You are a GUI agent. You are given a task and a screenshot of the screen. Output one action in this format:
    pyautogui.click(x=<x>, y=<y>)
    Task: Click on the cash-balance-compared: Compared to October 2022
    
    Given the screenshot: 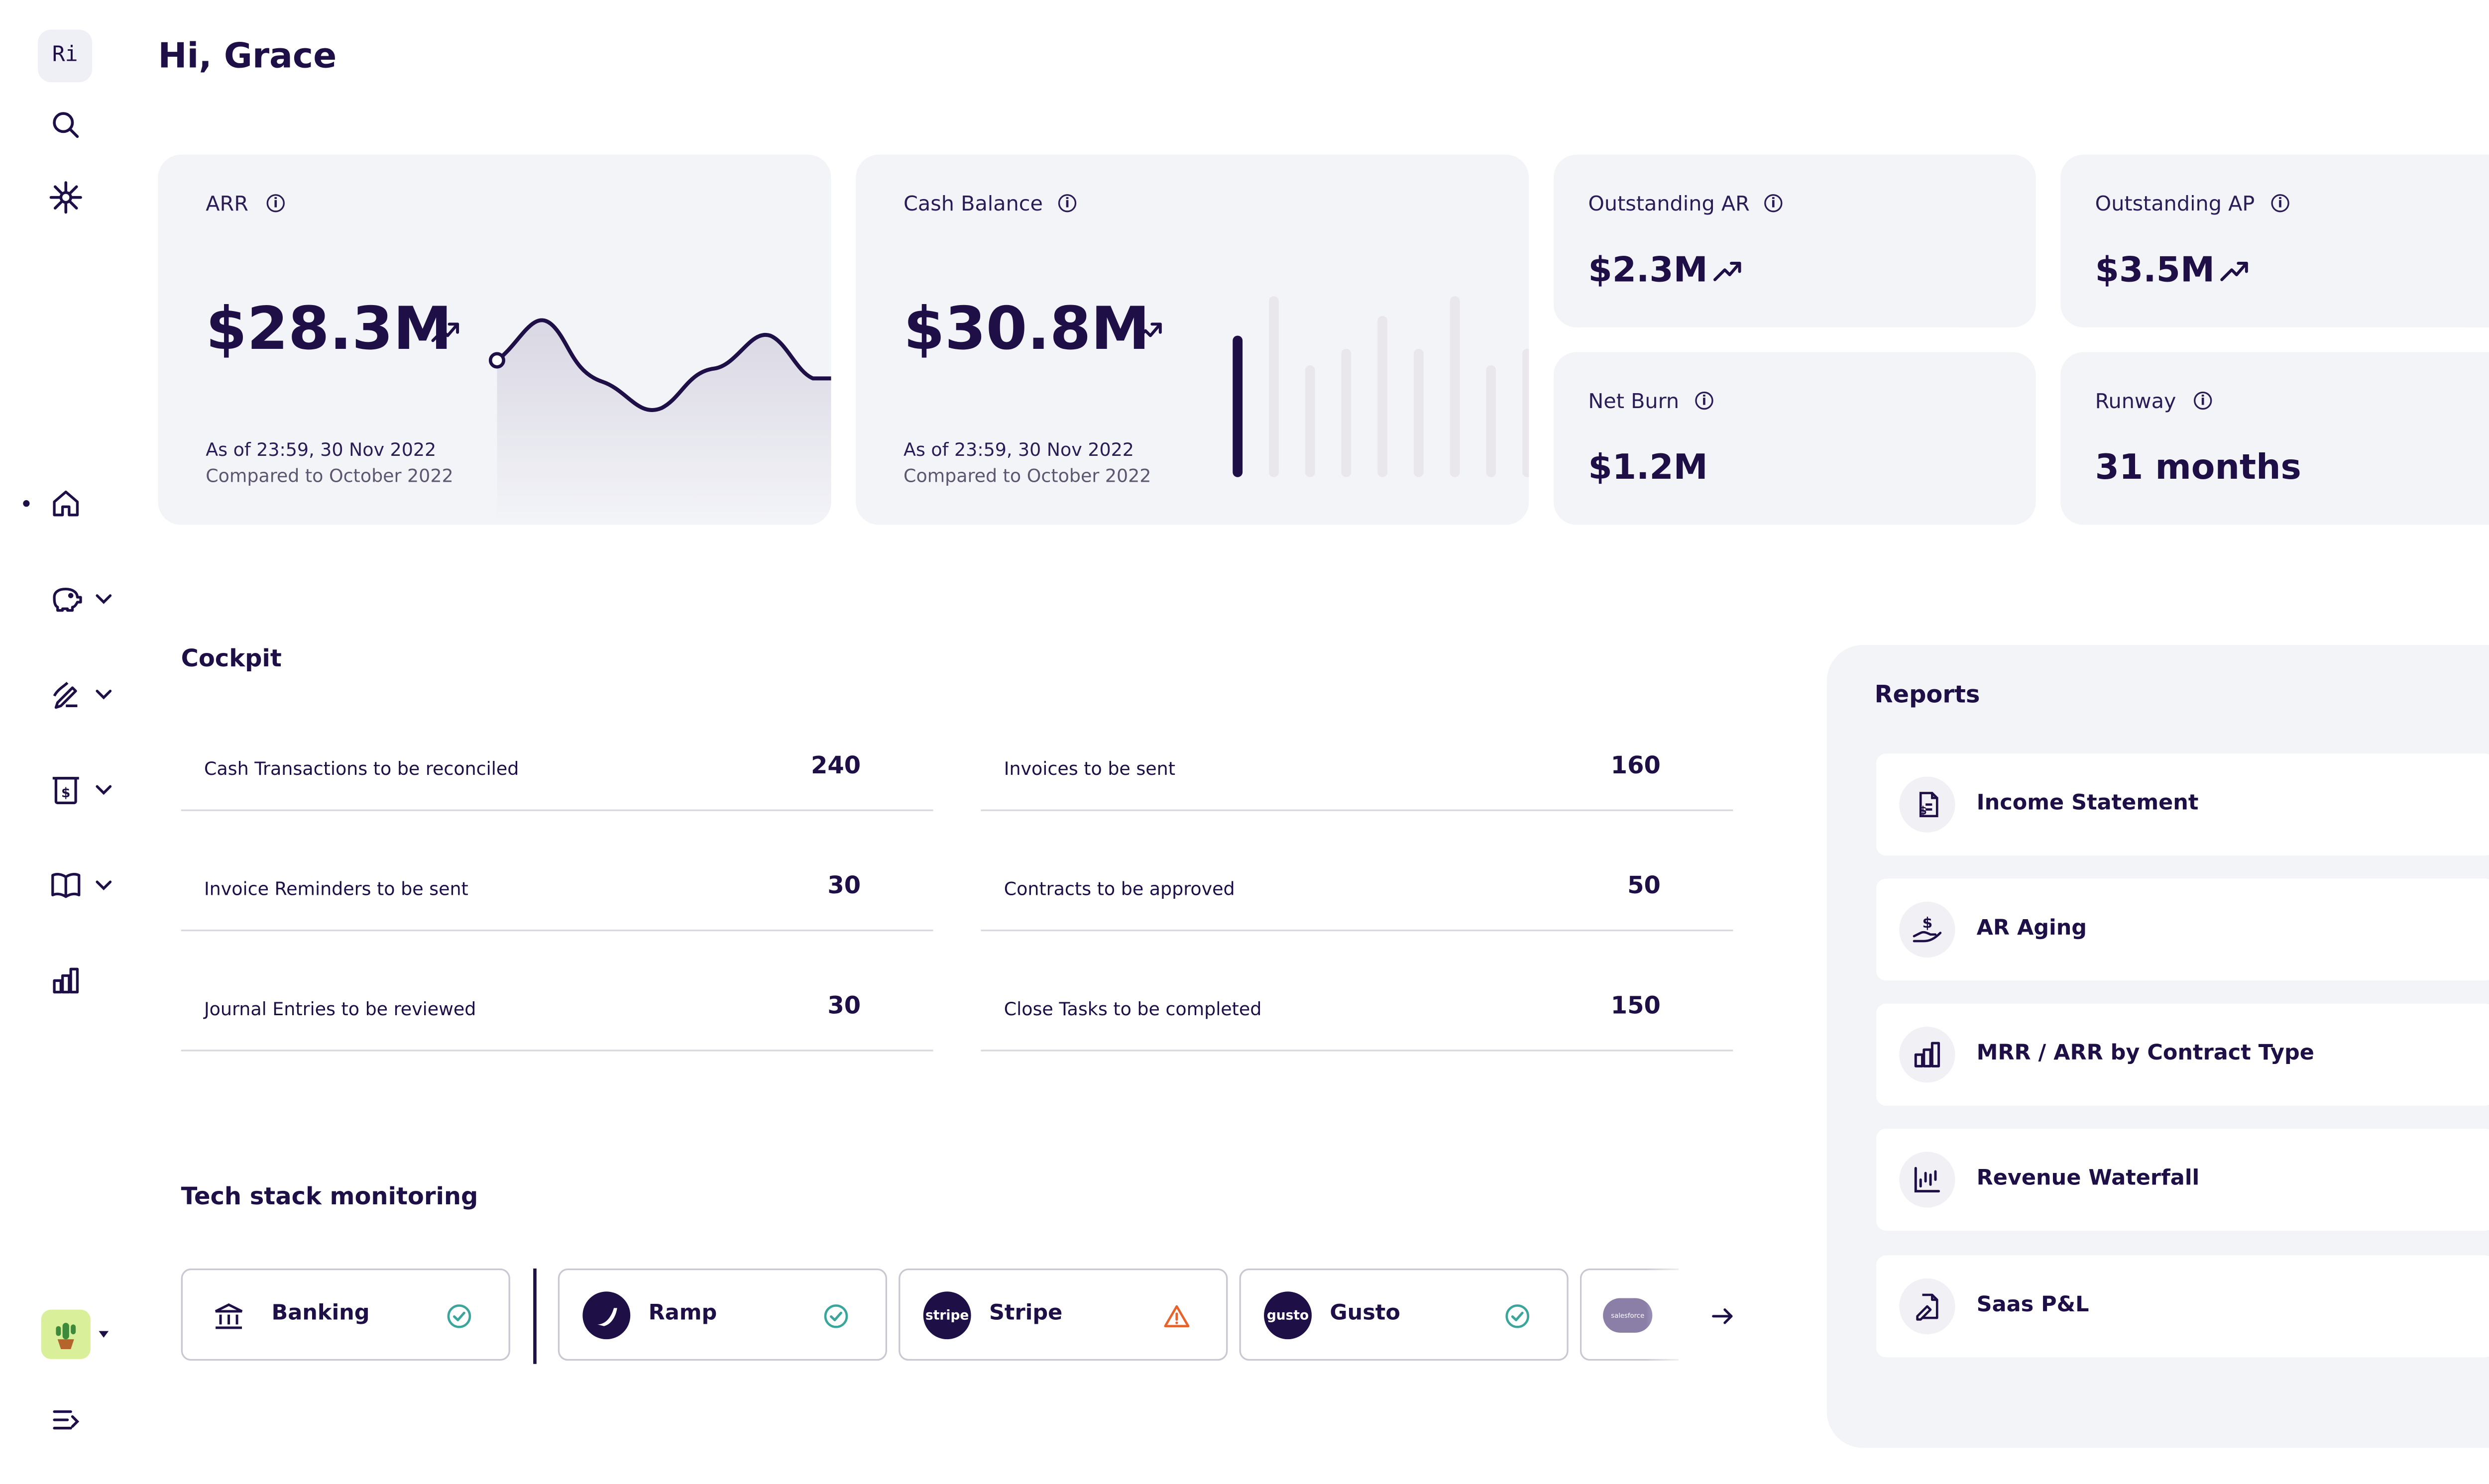 What is the action you would take?
    pyautogui.click(x=1027, y=476)
    